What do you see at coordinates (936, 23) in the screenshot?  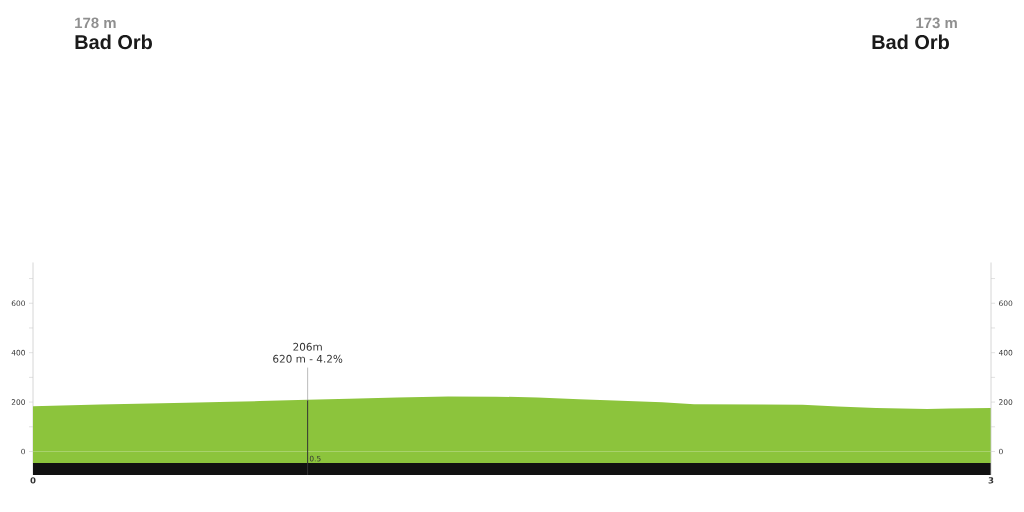 I see `text: 173 m` at bounding box center [936, 23].